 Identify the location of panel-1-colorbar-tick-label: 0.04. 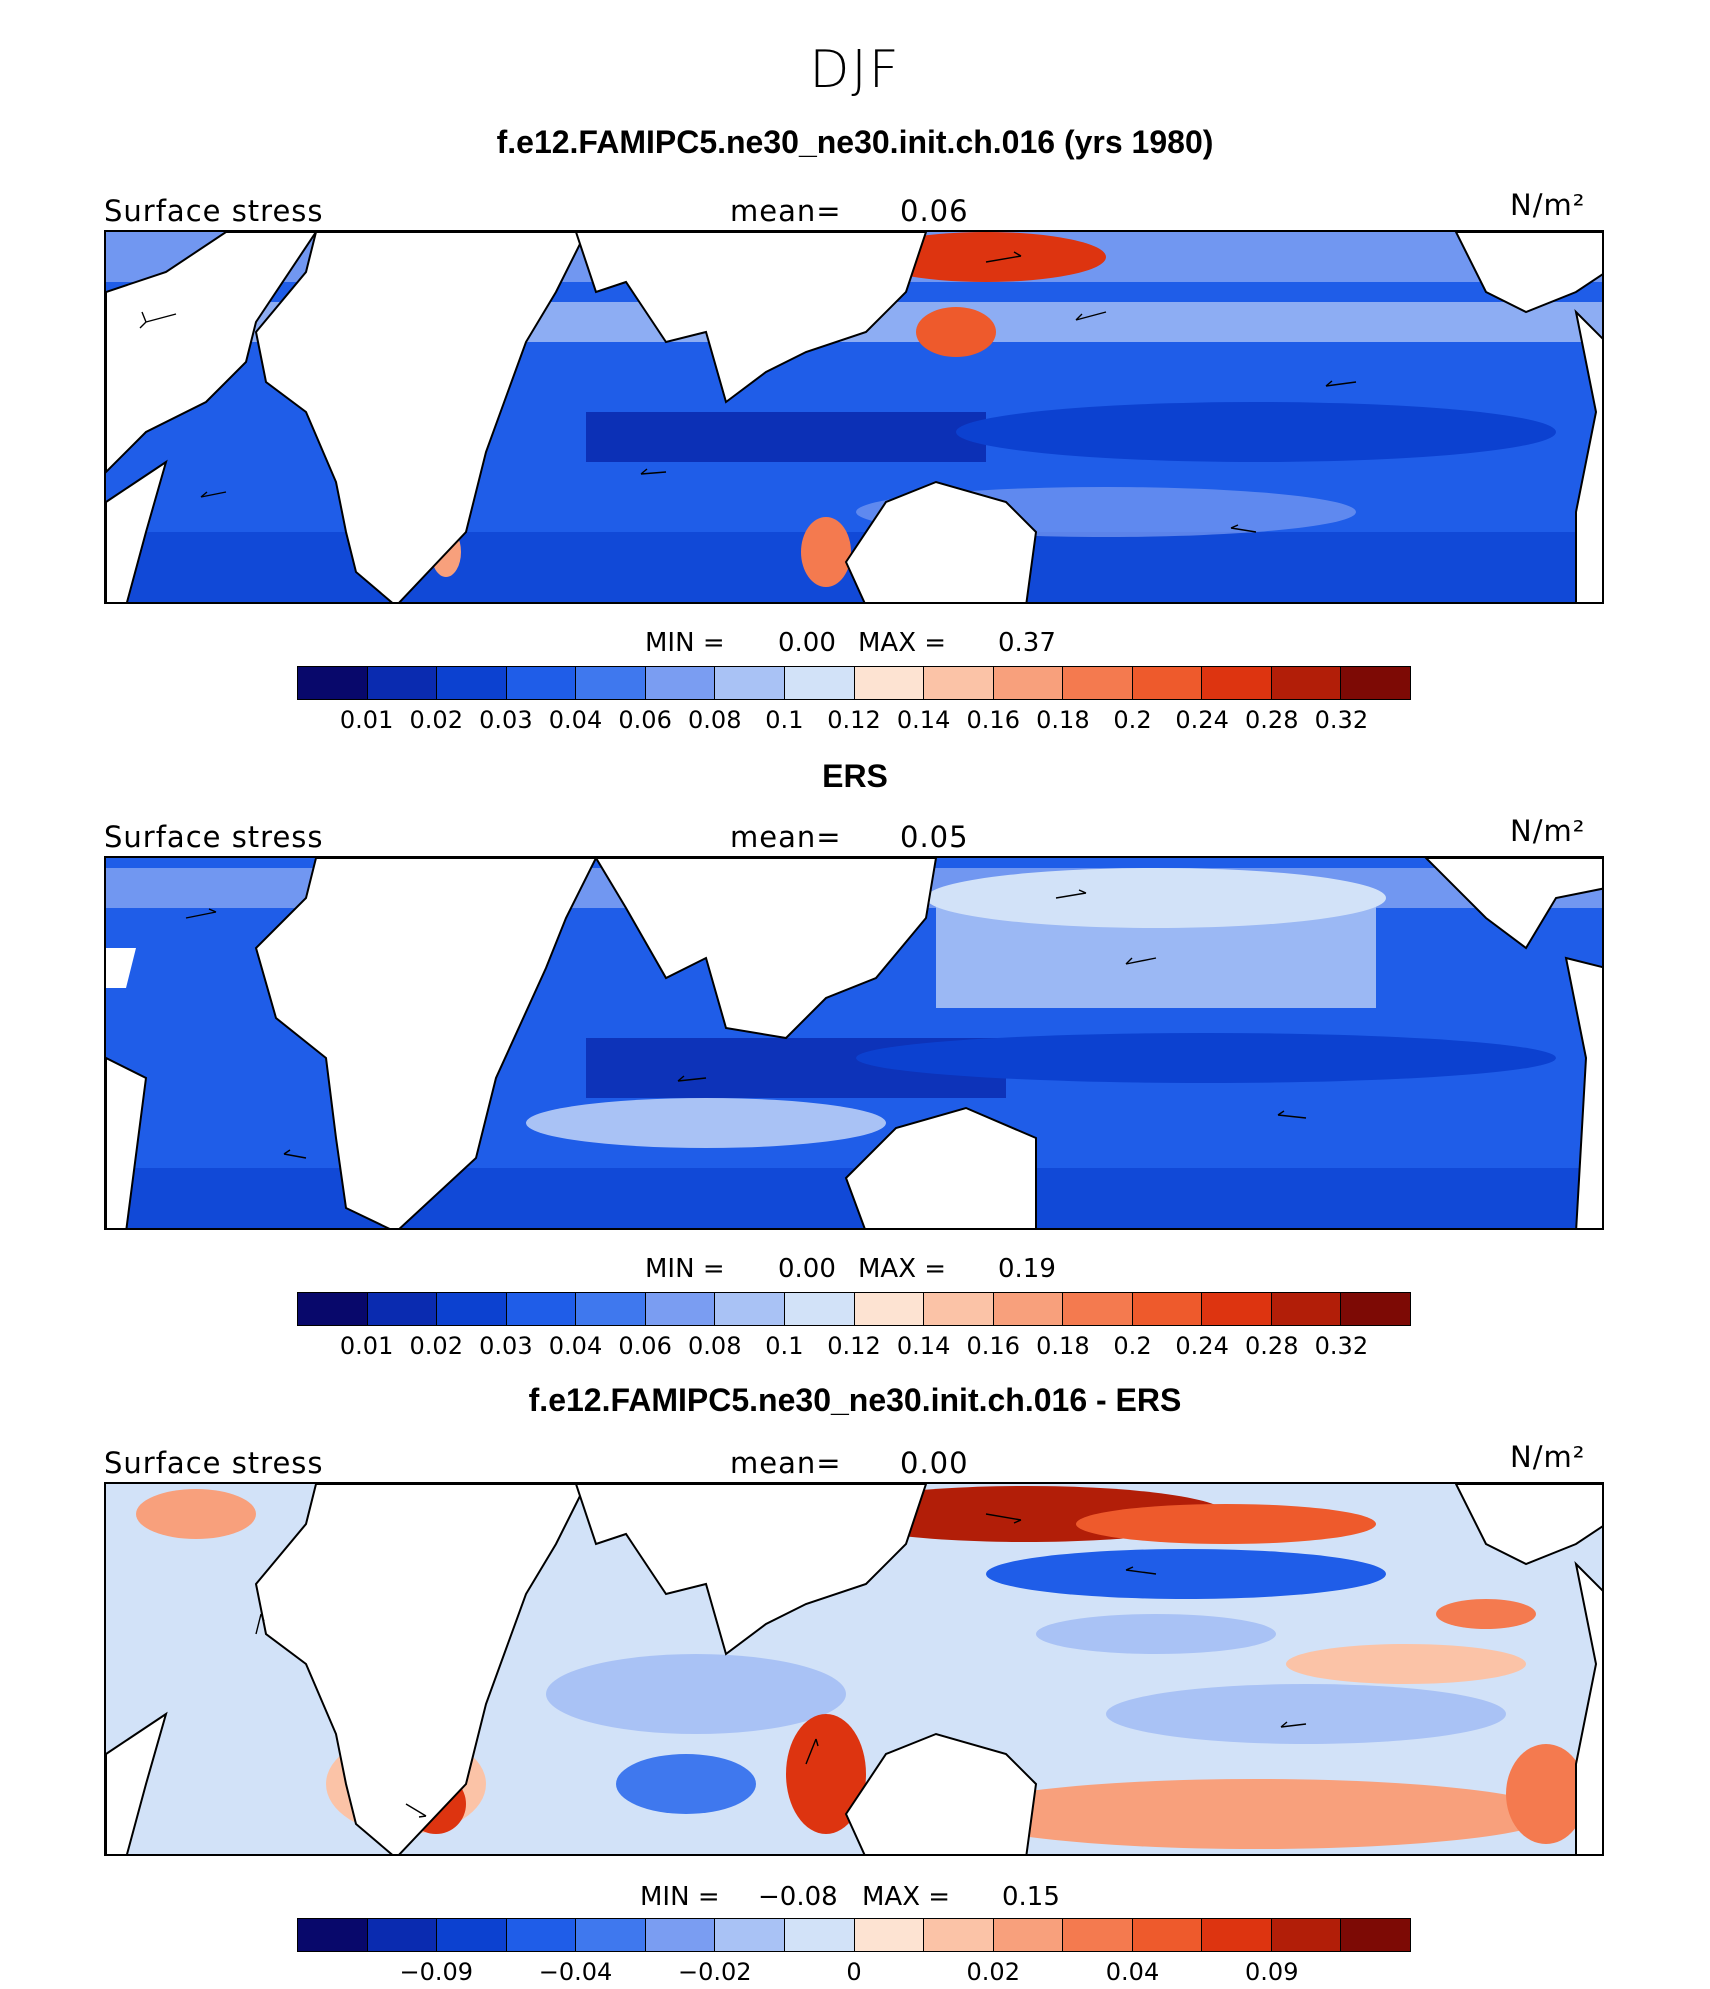
(575, 720).